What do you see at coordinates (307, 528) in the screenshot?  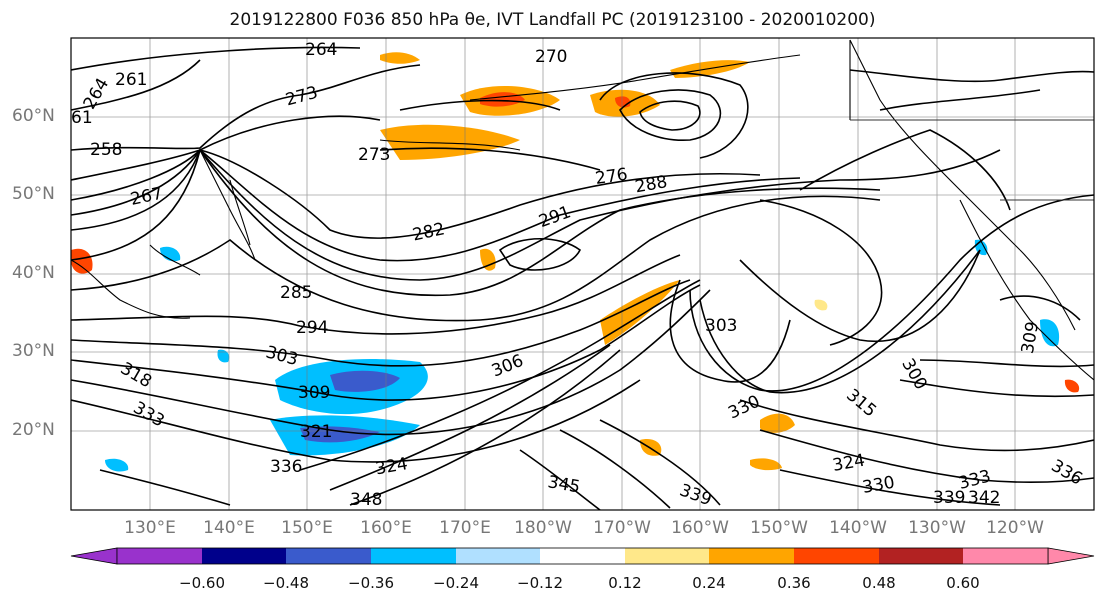 I see `lon-label: 150°E` at bounding box center [307, 528].